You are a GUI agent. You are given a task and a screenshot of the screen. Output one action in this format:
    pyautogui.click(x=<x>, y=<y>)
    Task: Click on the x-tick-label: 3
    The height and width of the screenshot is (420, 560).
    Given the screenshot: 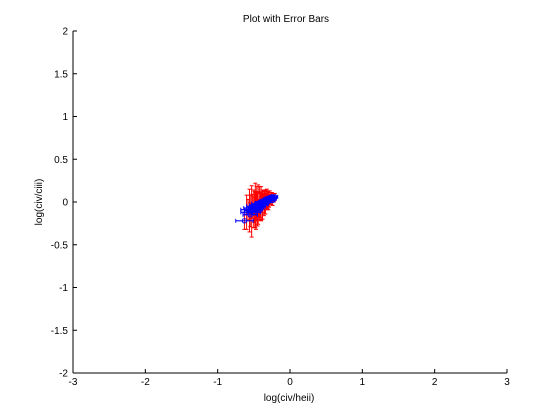 What is the action you would take?
    pyautogui.click(x=507, y=382)
    